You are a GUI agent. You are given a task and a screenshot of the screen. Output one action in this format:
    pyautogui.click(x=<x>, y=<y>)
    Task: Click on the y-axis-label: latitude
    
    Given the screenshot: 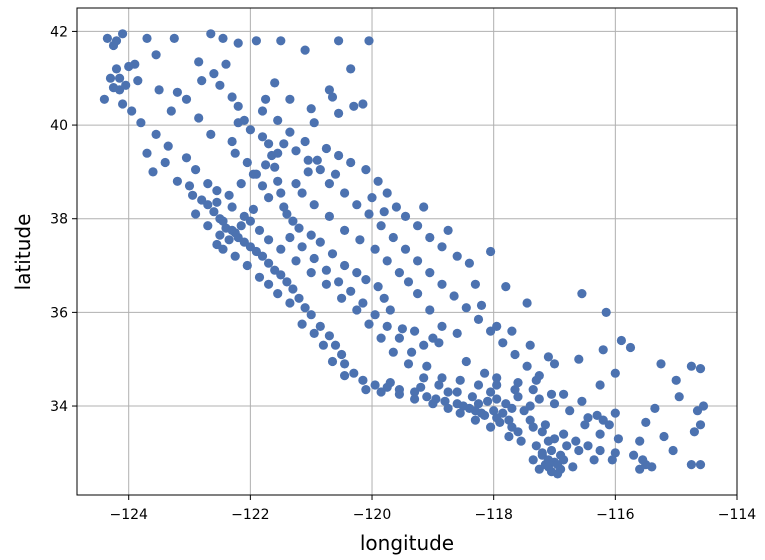 What is the action you would take?
    pyautogui.click(x=23, y=252)
    